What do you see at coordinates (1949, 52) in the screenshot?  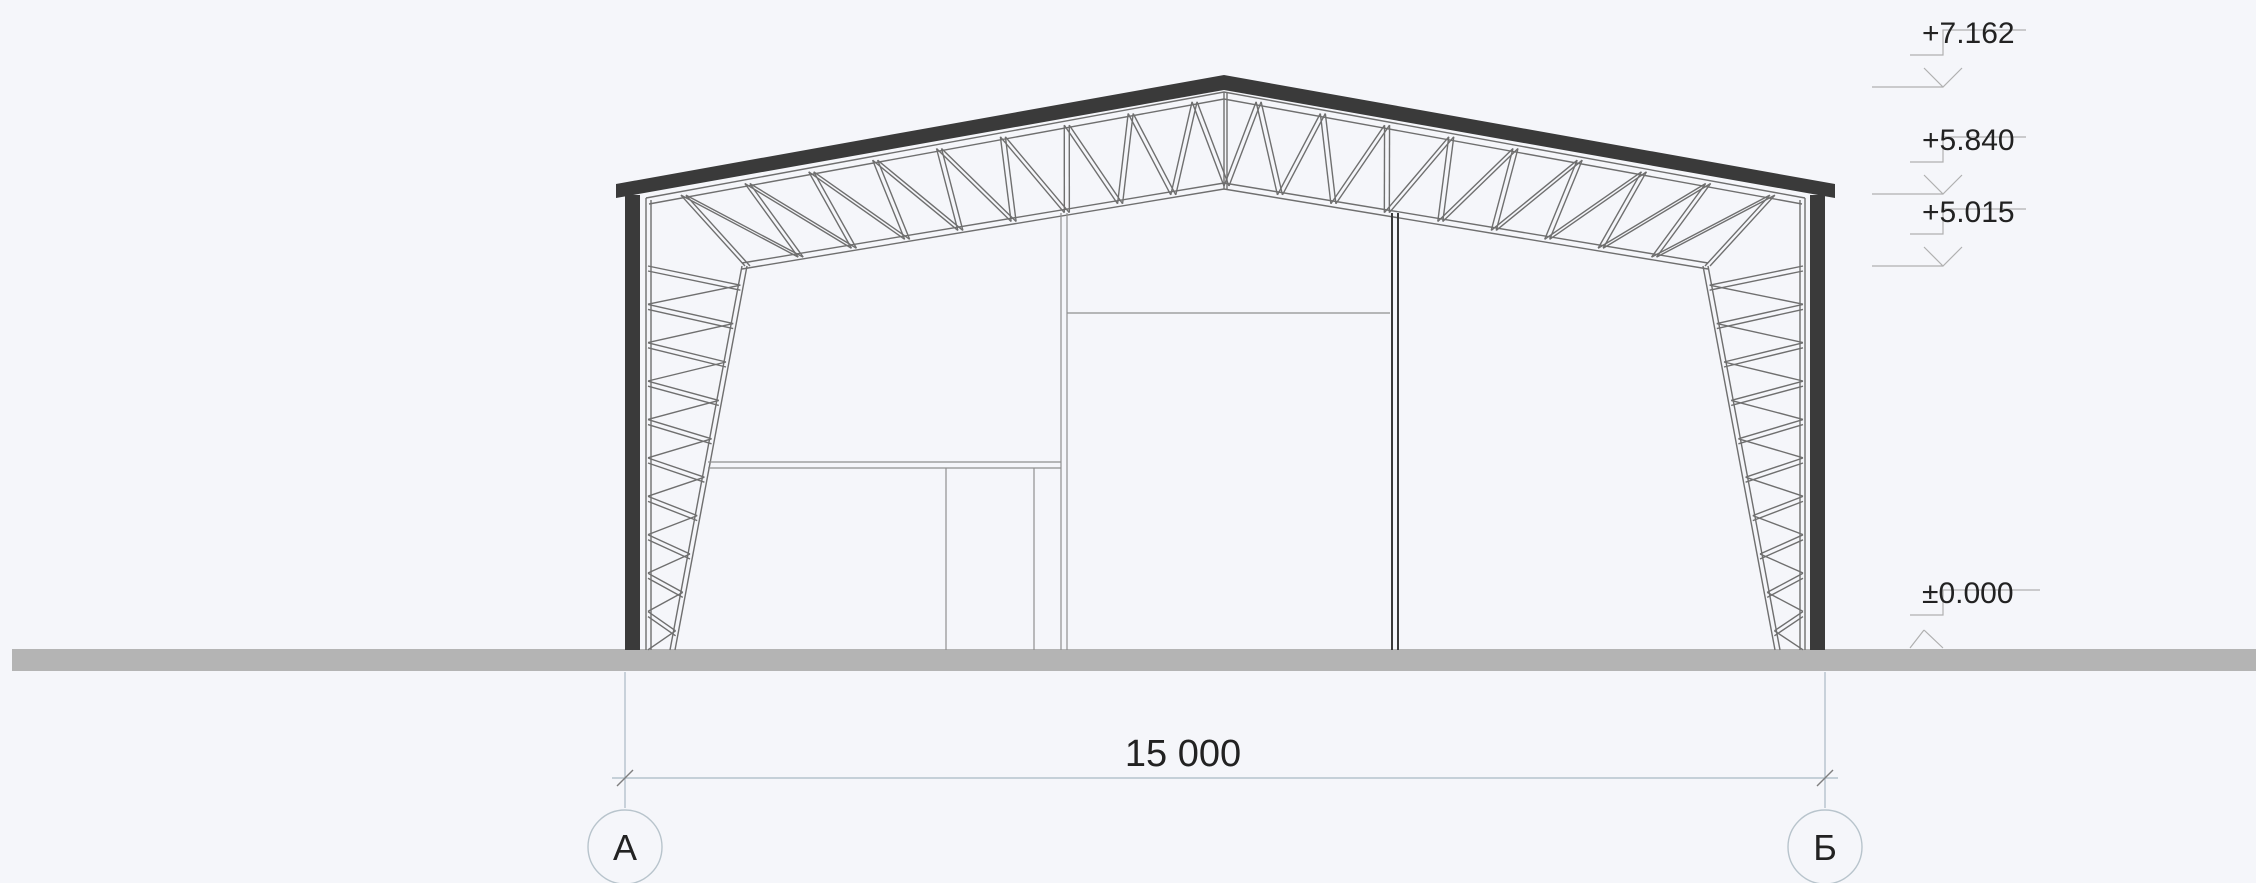 I see `elevation-marker-top: +7.162` at bounding box center [1949, 52].